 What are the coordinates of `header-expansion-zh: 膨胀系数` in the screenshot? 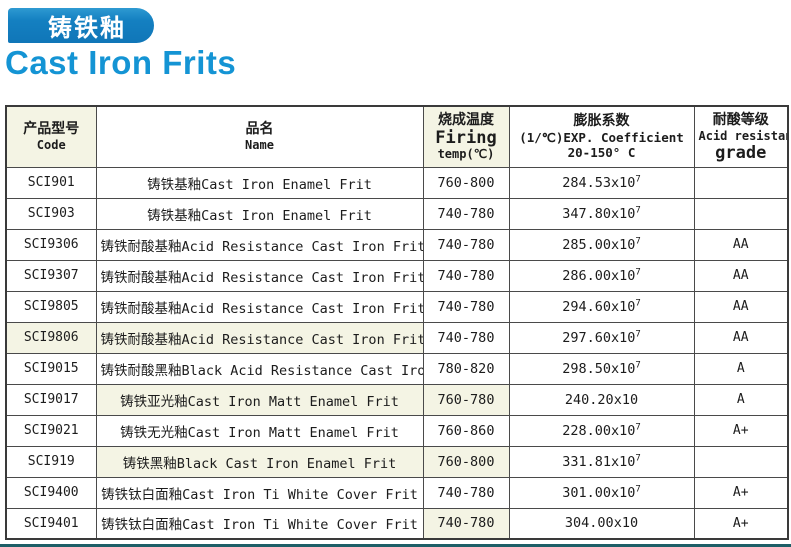 It's located at (601, 121).